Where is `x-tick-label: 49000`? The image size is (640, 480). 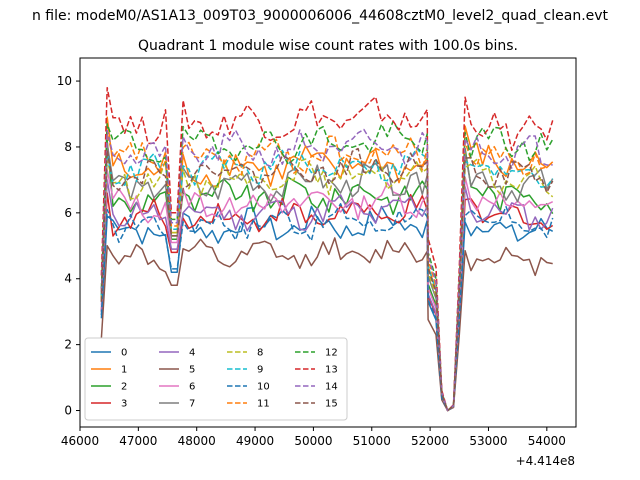
x-tick-label: 49000 is located at coordinates (255, 441).